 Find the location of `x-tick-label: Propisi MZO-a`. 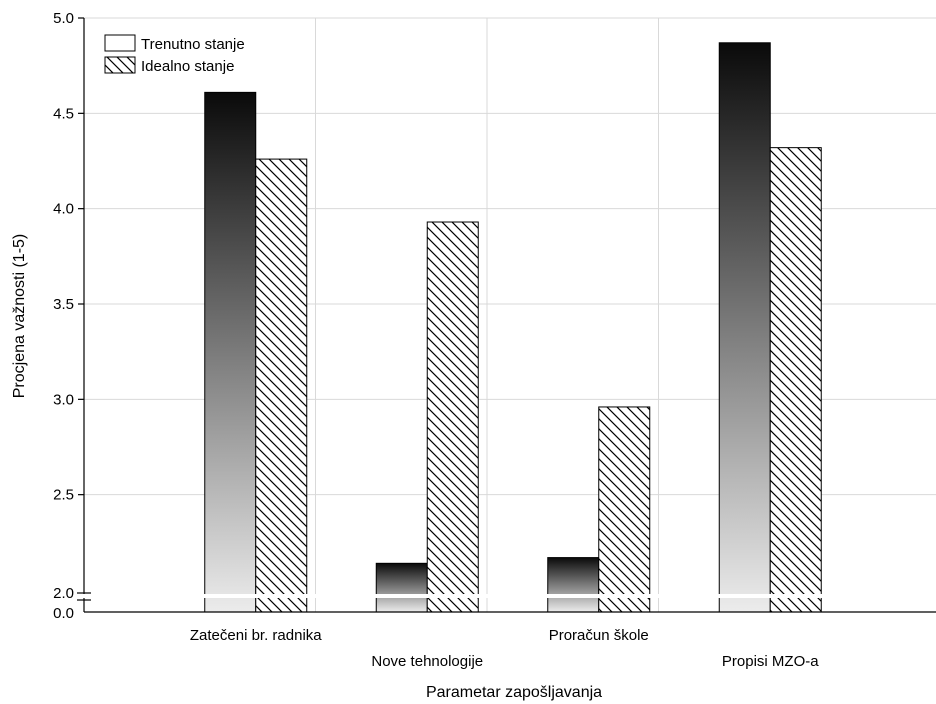

x-tick-label: Propisi MZO-a is located at coordinates (770, 661).